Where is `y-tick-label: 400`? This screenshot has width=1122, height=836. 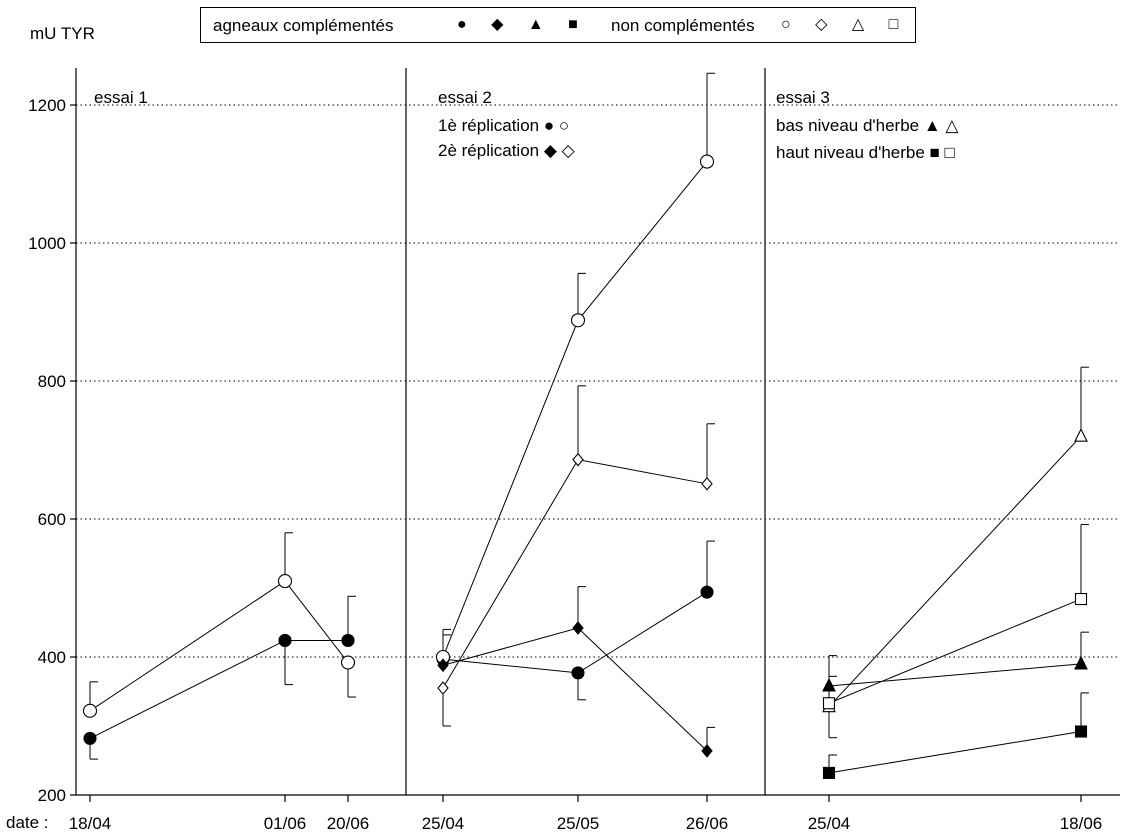
y-tick-label: 400 is located at coordinates (52, 657).